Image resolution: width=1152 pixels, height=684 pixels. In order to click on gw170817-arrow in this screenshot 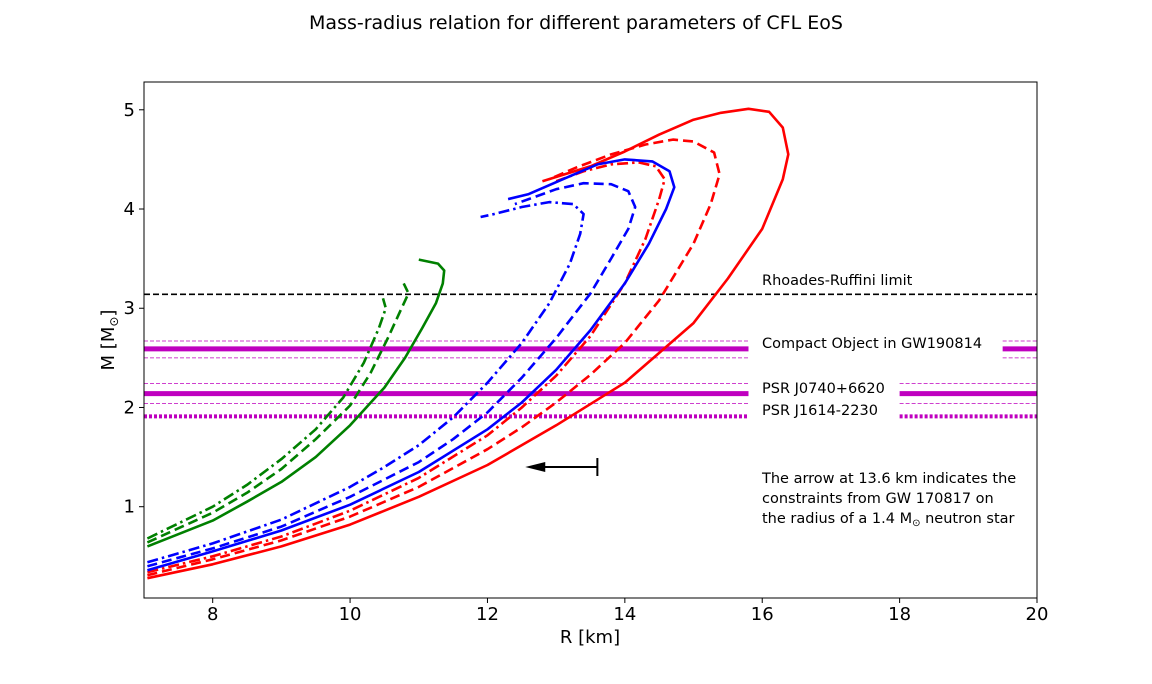, I will do `click(562, 467)`.